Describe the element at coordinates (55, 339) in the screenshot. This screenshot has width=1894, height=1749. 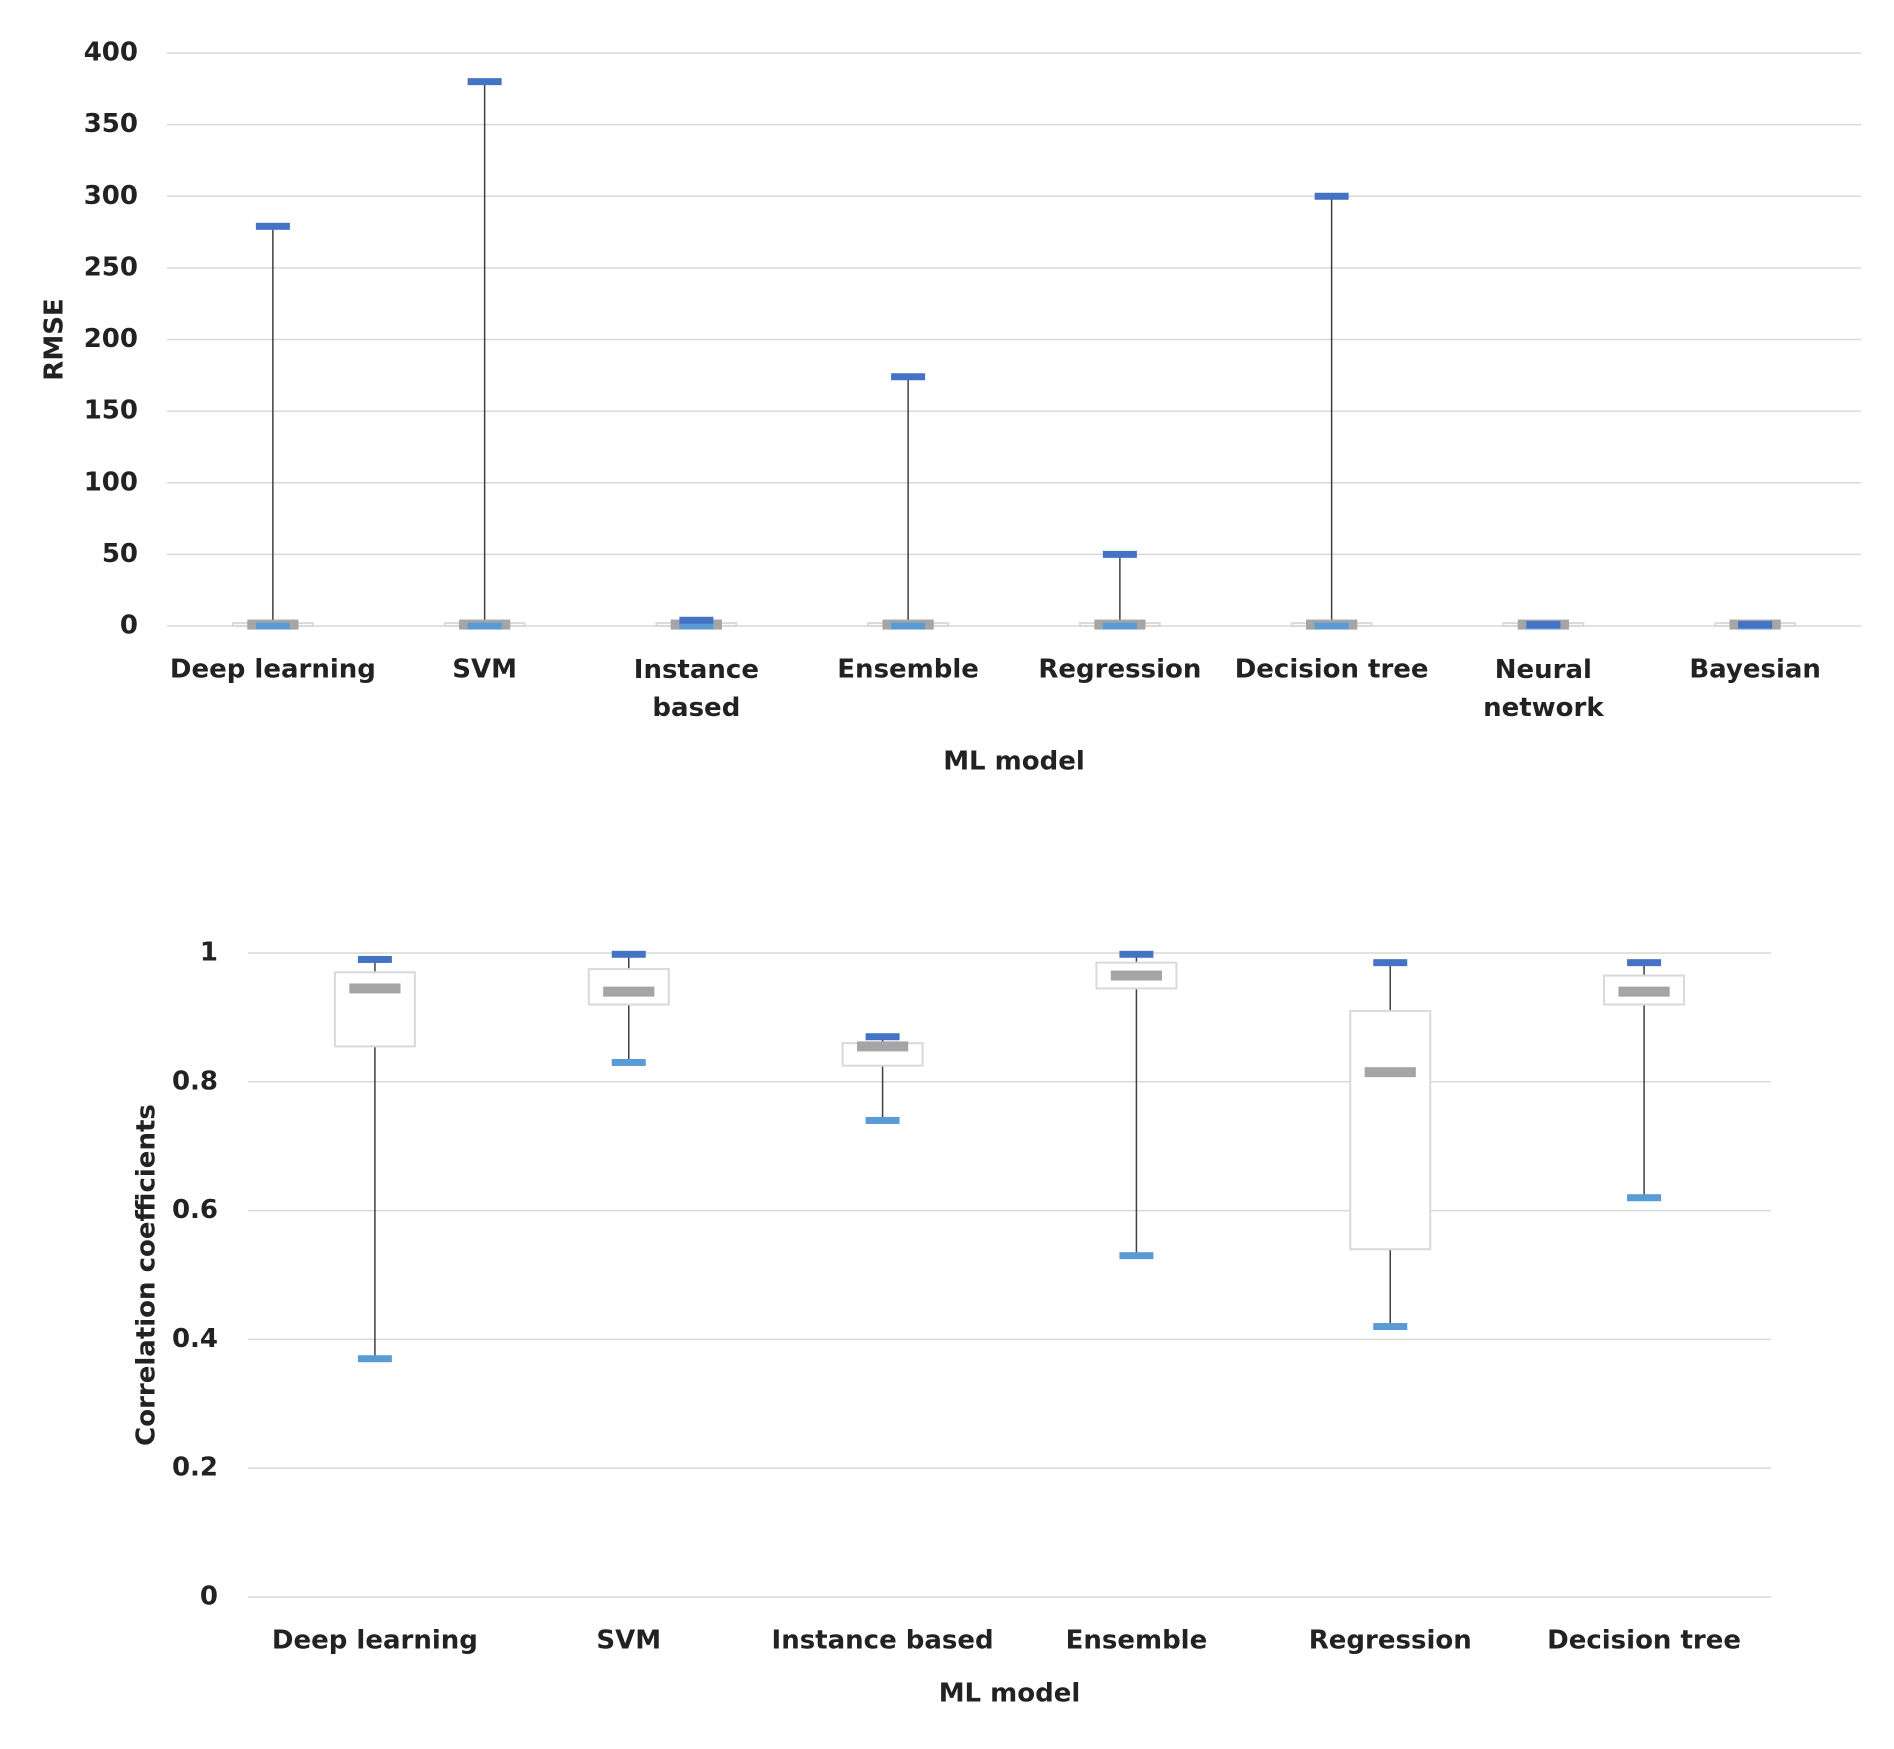
I see `y-axis-label: RMSE` at that location.